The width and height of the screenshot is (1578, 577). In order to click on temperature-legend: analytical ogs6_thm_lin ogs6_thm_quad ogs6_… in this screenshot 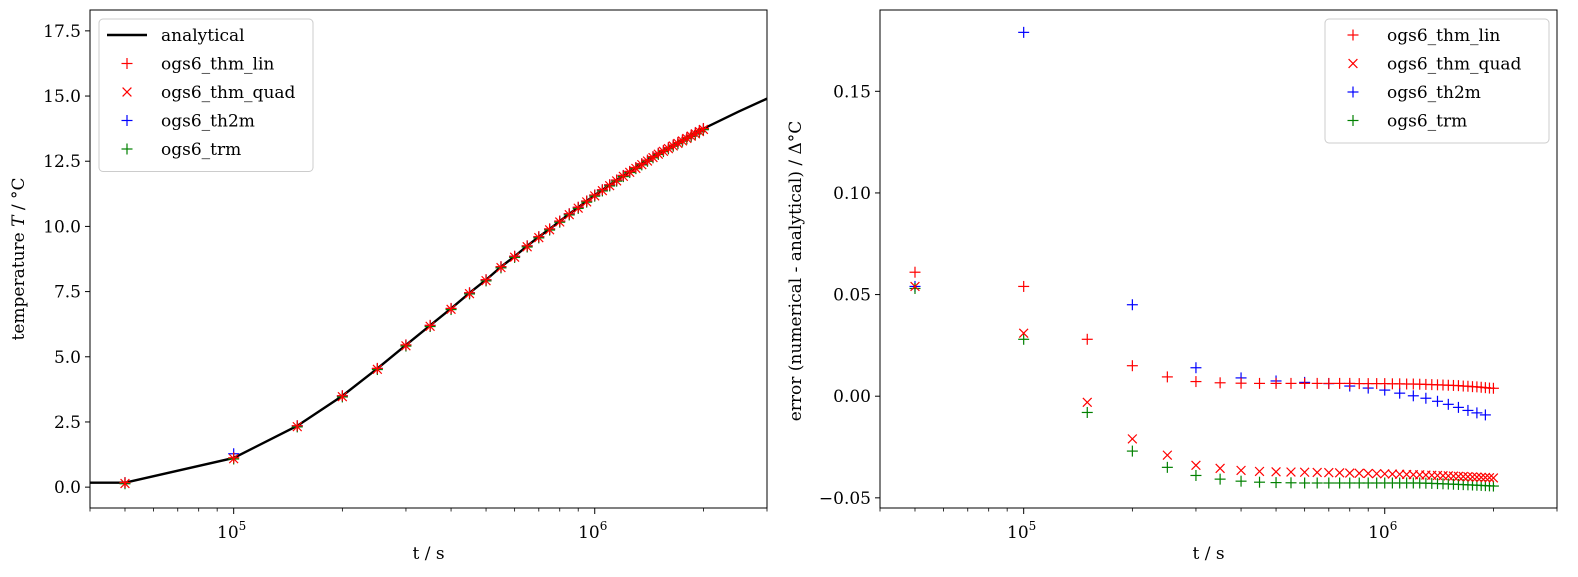, I will do `click(206, 95)`.